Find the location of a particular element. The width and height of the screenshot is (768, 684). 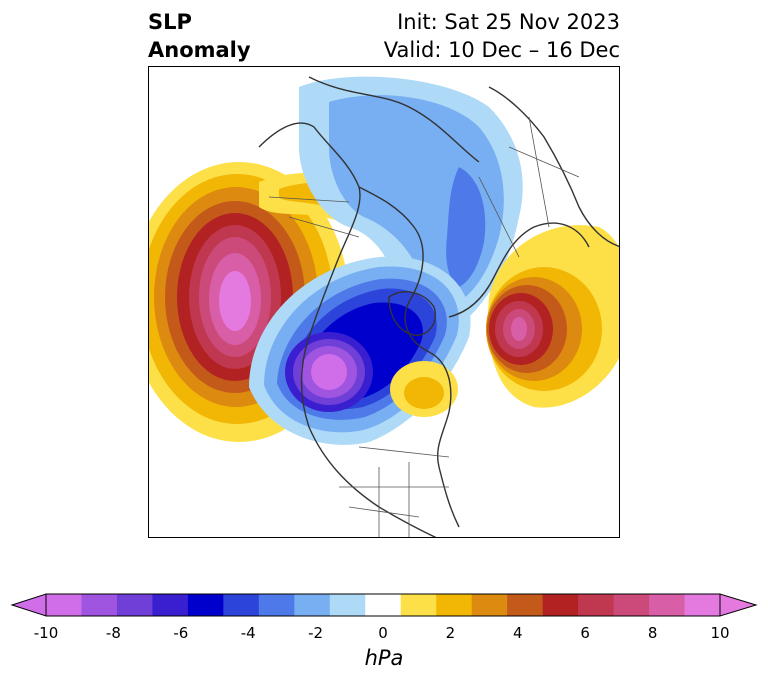

colorbar-tick-label: -2 is located at coordinates (316, 633).